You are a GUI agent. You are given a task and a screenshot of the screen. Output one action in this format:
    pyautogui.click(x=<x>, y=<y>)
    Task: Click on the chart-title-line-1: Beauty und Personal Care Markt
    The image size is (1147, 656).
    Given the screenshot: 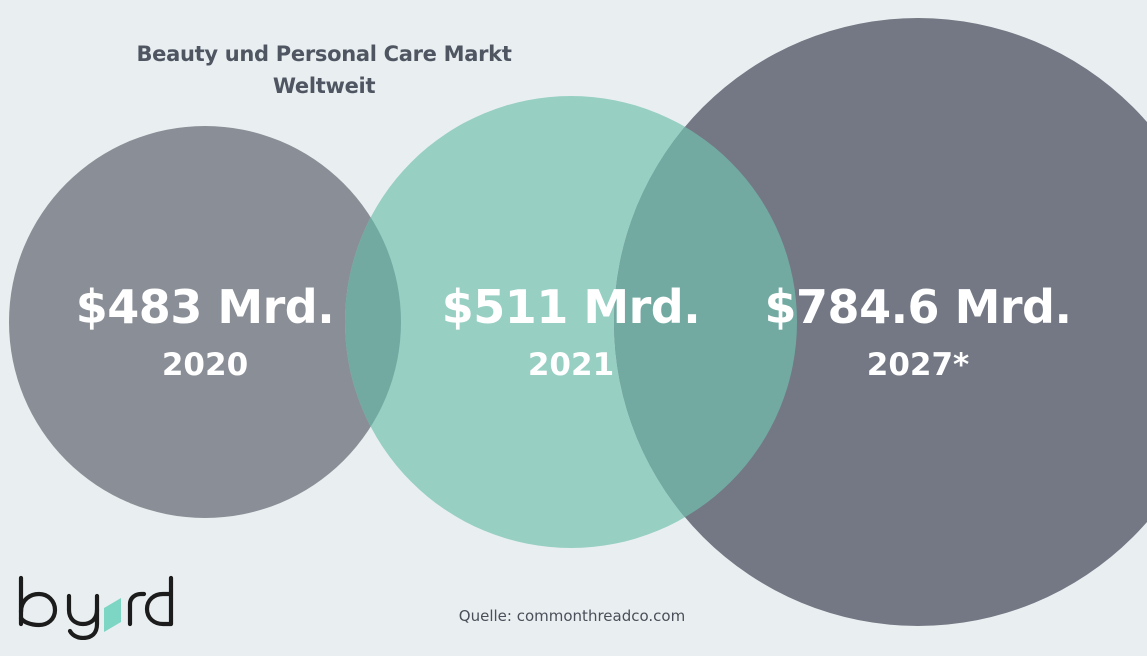 What is the action you would take?
    pyautogui.click(x=324, y=54)
    